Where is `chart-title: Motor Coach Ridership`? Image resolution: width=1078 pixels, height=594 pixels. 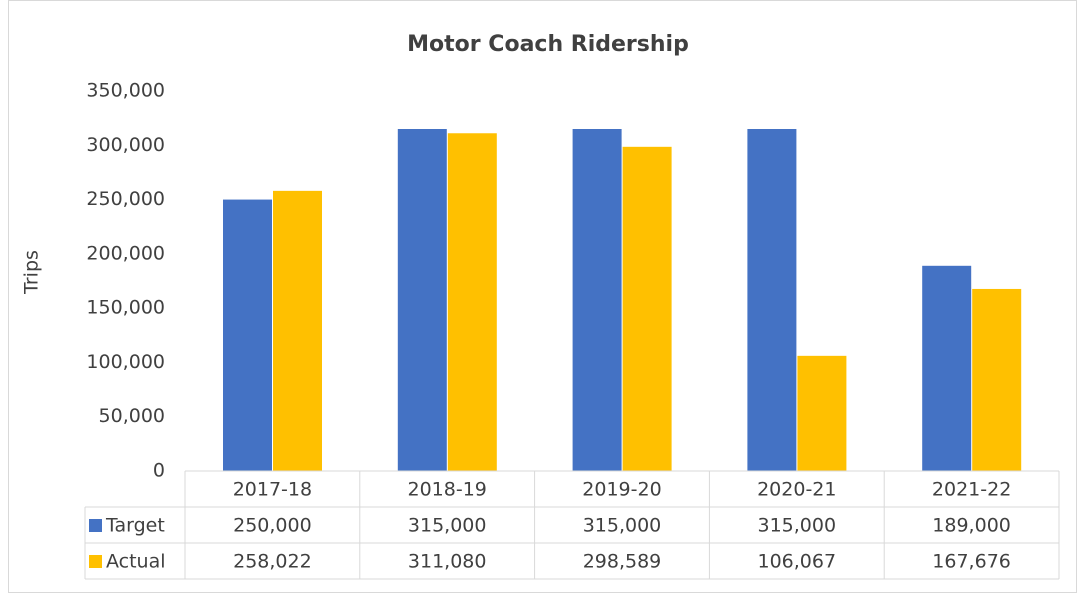 chart-title: Motor Coach Ridership is located at coordinates (548, 44).